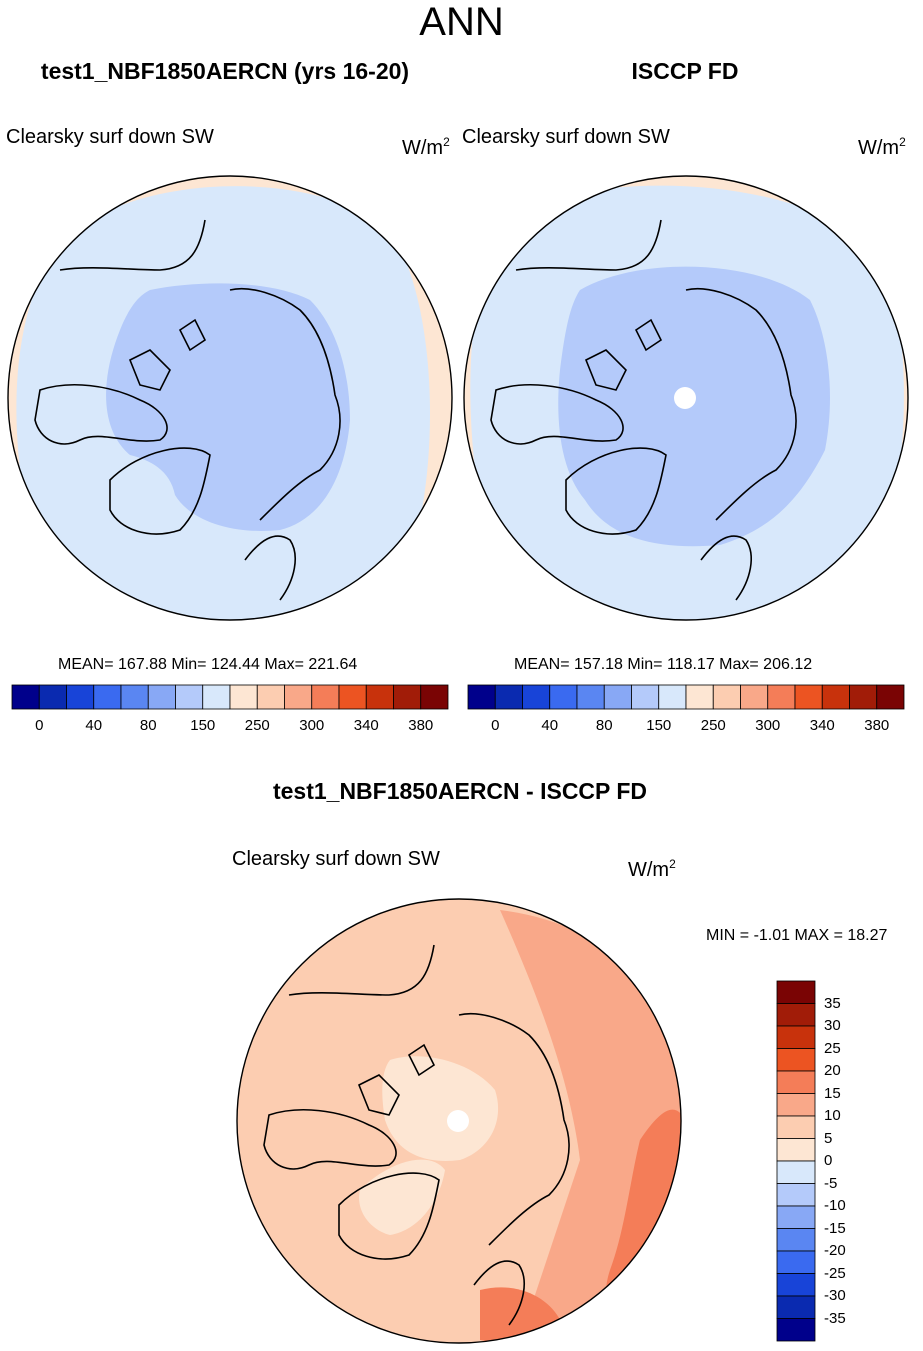 The height and width of the screenshot is (1351, 923). What do you see at coordinates (460, 791) in the screenshot?
I see `diff-panel-title: test1_NBF1850AERCN - ISCCP FD` at bounding box center [460, 791].